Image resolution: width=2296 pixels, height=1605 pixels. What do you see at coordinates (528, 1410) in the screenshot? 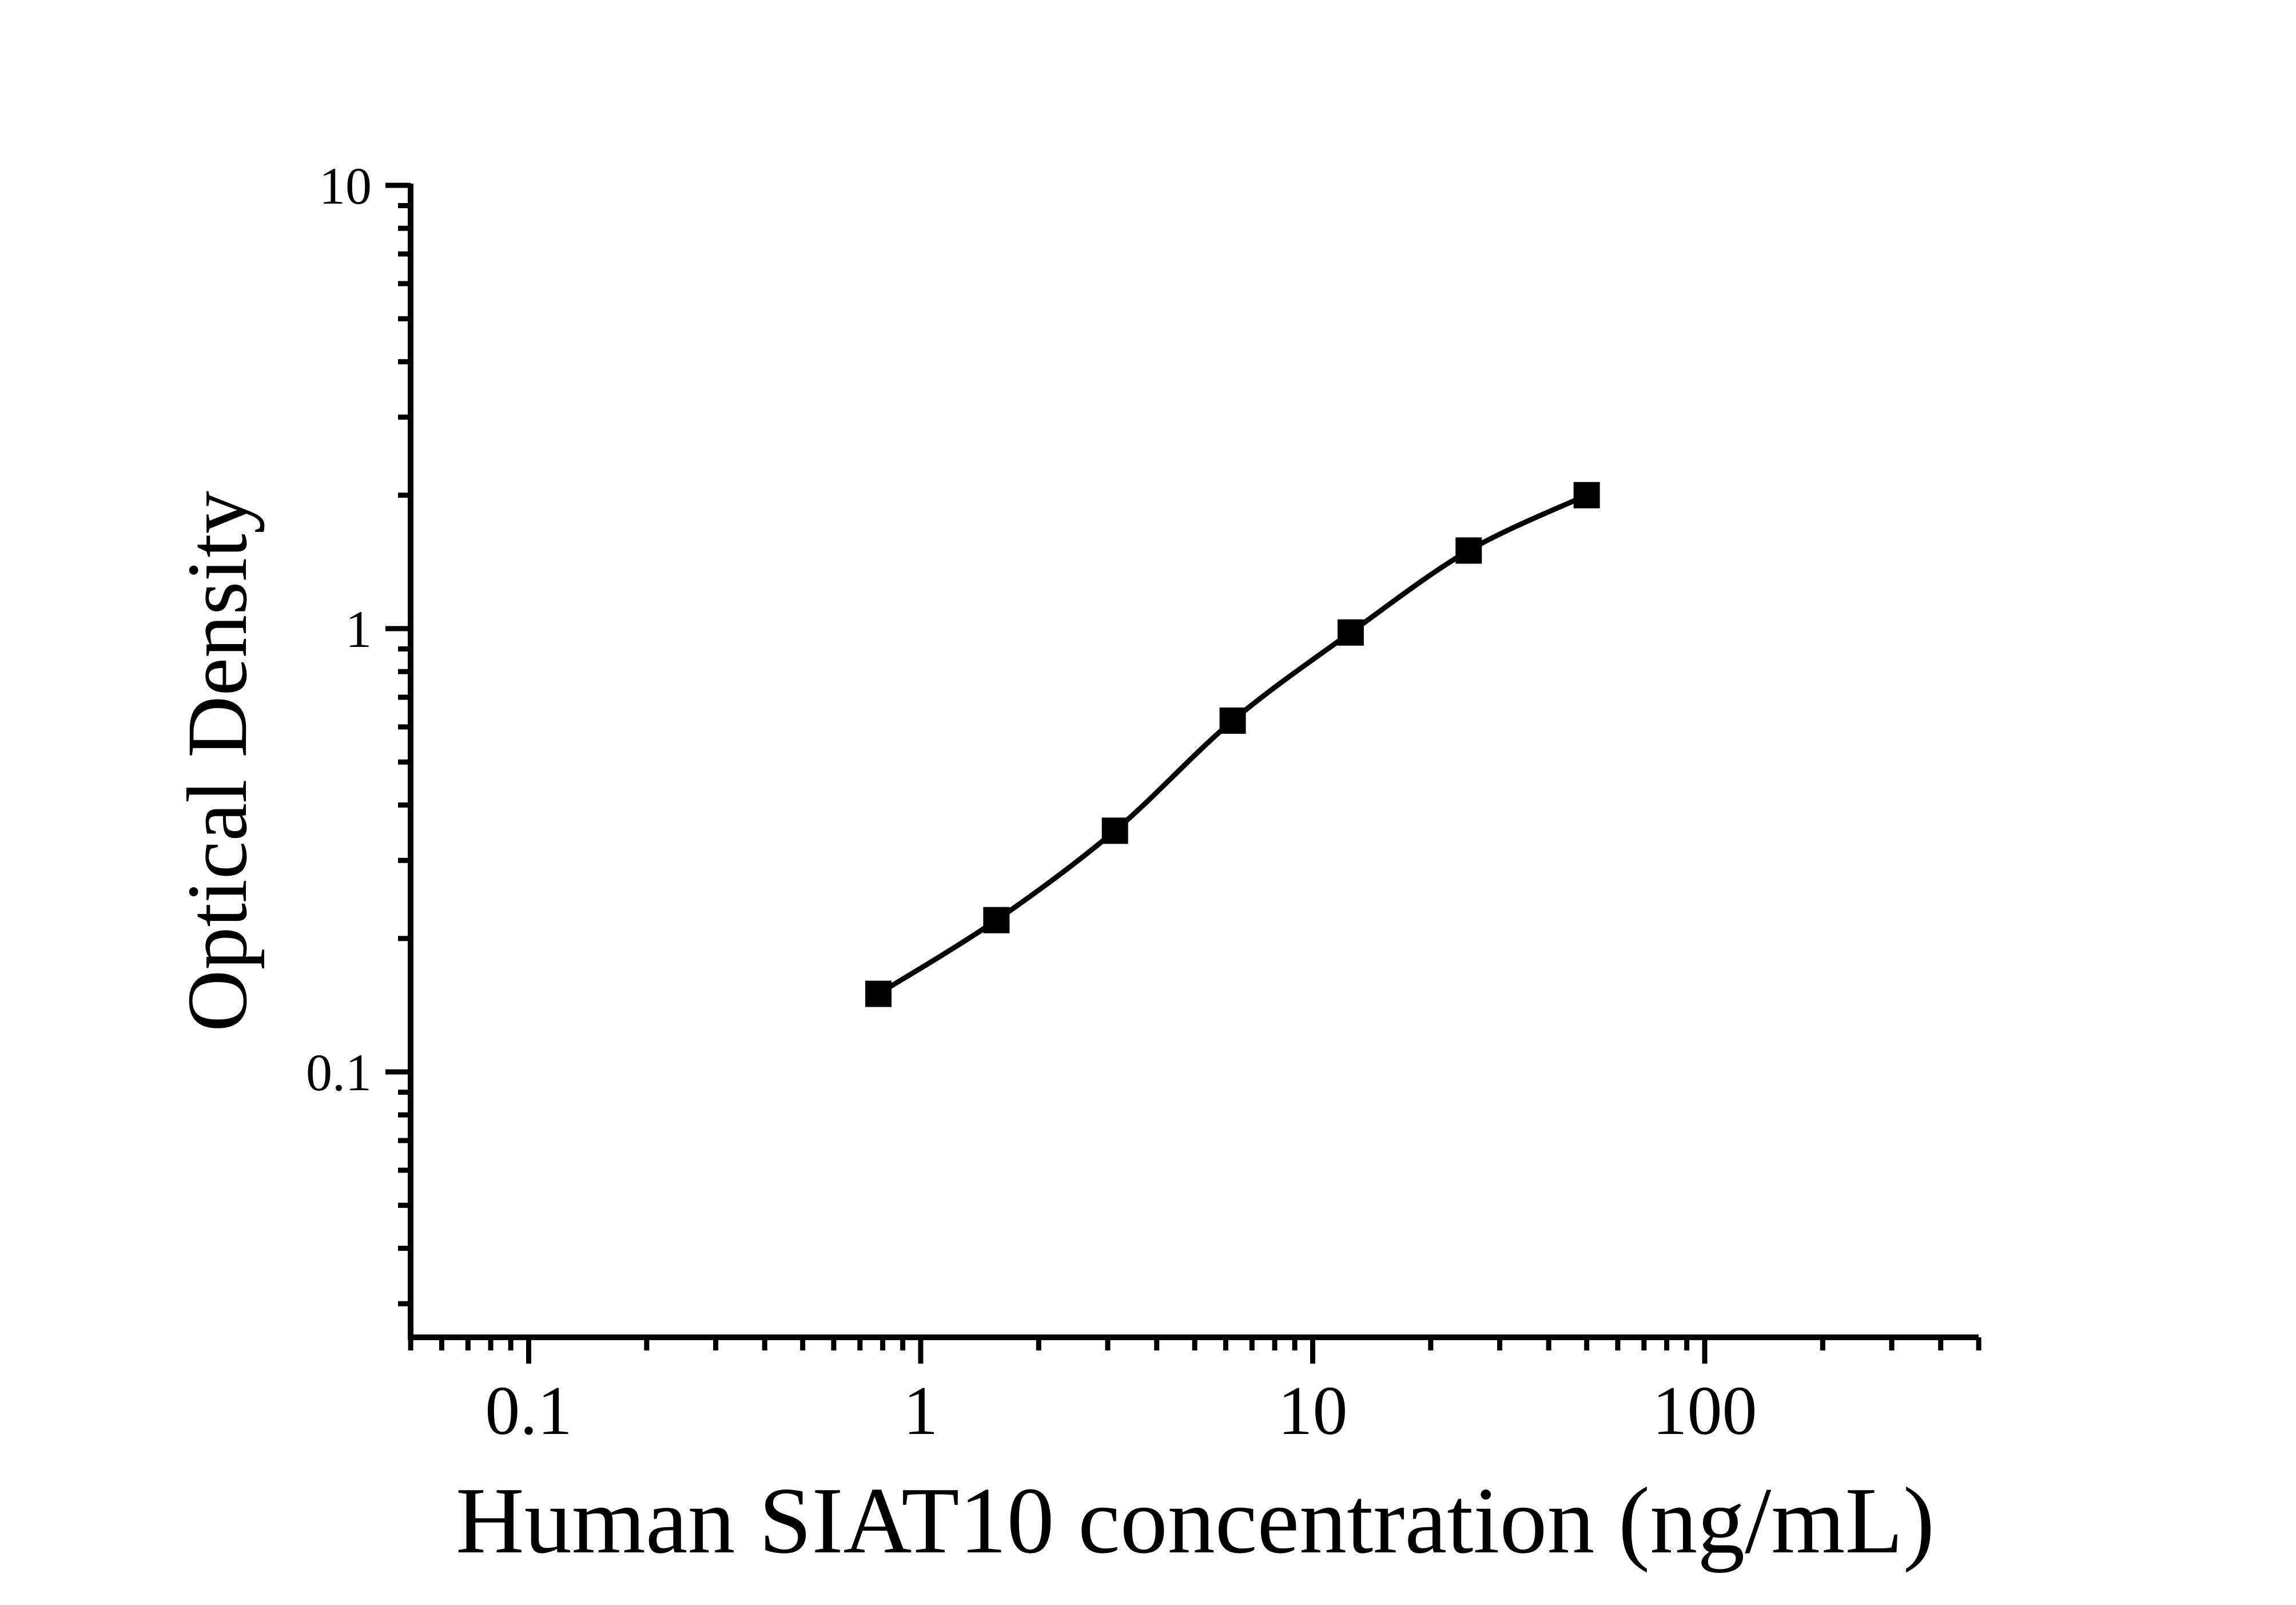
I see `x-tick-label: 0.1` at bounding box center [528, 1410].